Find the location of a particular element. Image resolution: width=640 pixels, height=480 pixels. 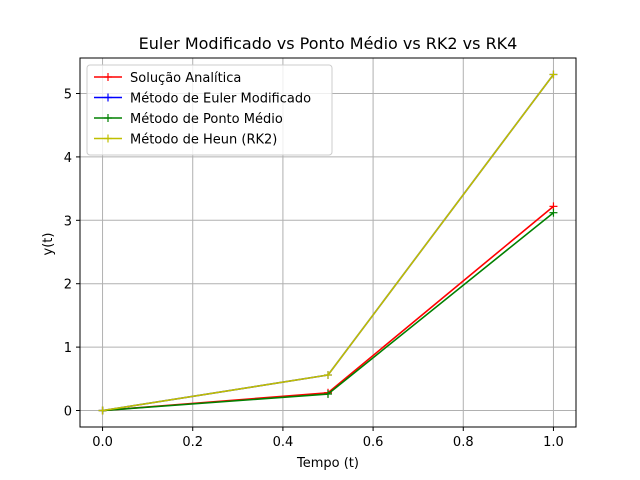

legend-item: Solução Analítica is located at coordinates (167, 78).